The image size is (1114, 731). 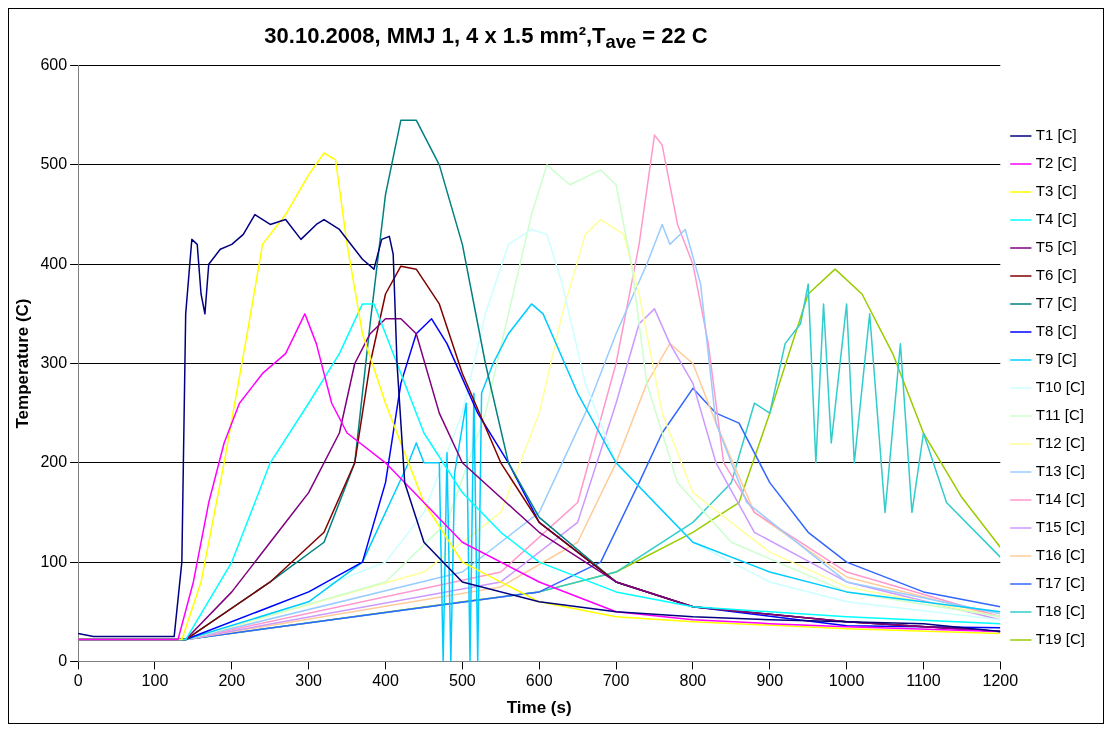 What do you see at coordinates (1059, 415) in the screenshot?
I see `legend-label: T11 [C]` at bounding box center [1059, 415].